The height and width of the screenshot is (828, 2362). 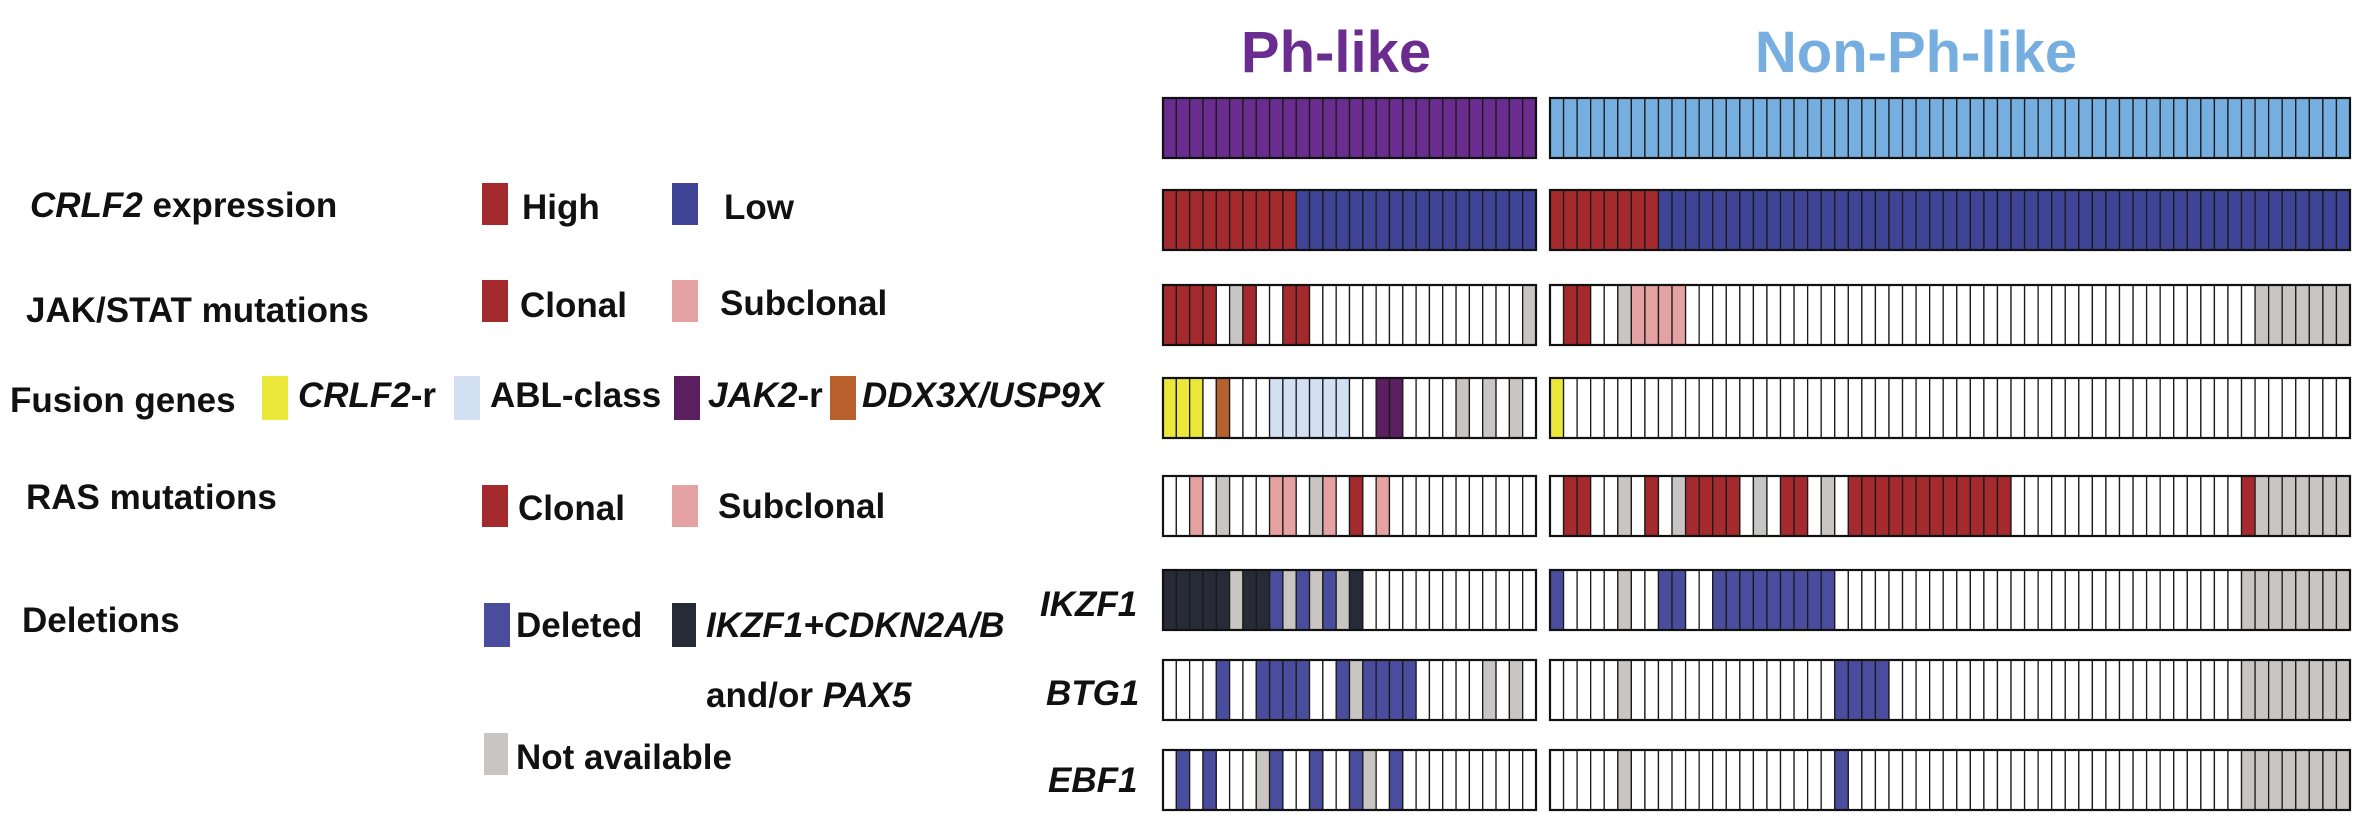 What do you see at coordinates (1349, 780) in the screenshot?
I see `ph-like-ebf1-row-outline` at bounding box center [1349, 780].